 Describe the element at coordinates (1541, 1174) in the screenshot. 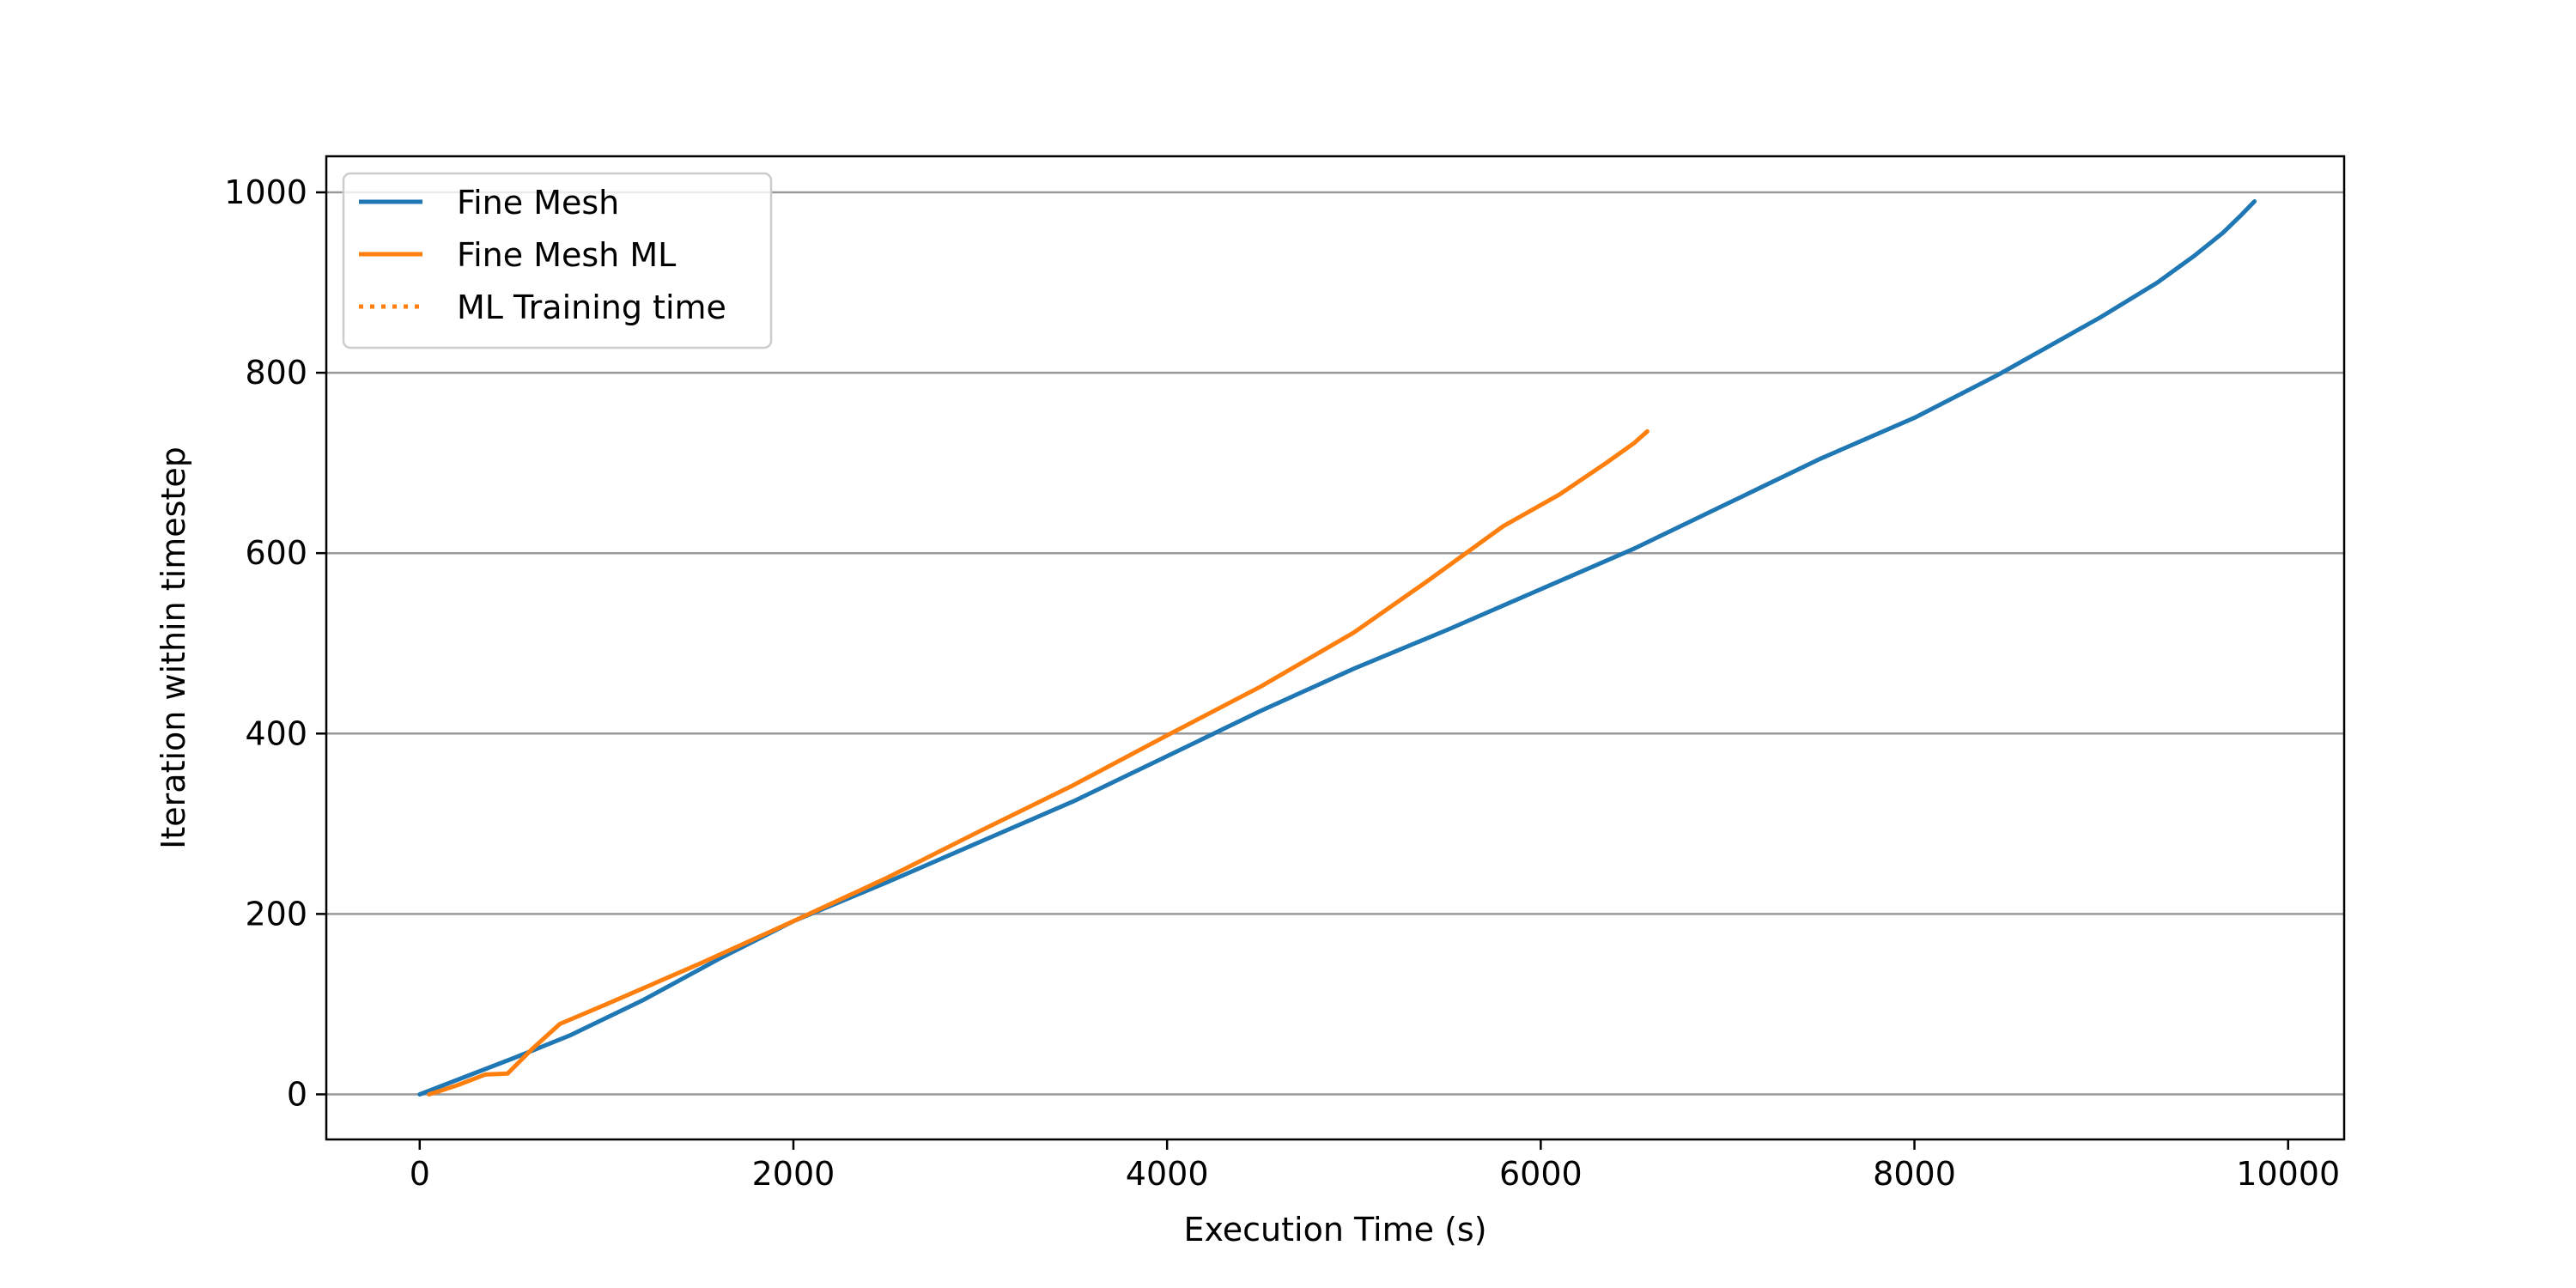

I see `x-tick-label: 6000` at that location.